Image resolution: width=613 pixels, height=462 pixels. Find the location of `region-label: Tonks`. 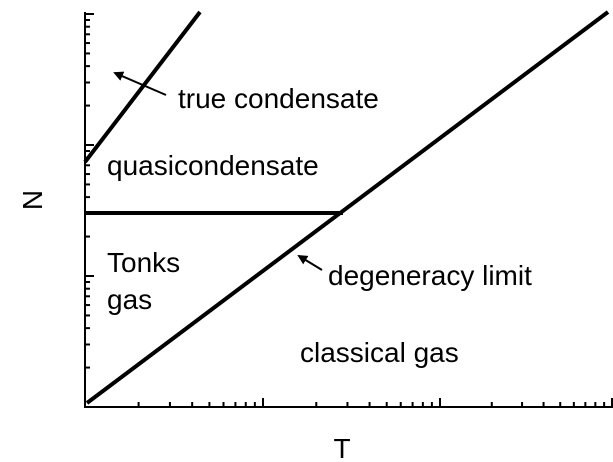

region-label: Tonks is located at coordinates (143, 262).